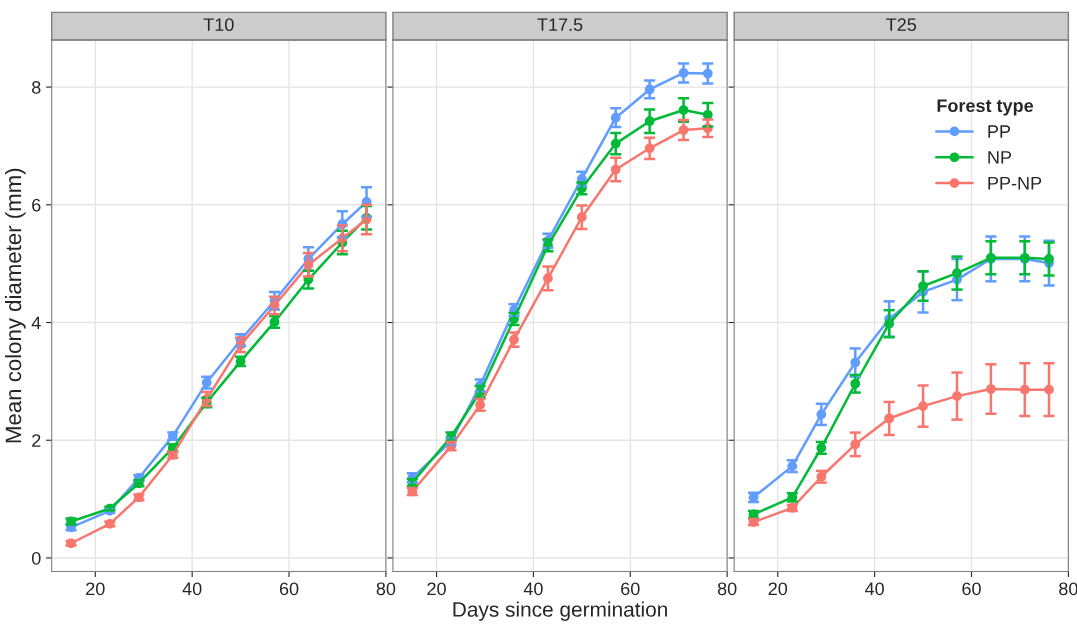 Image resolution: width=1077 pixels, height=635 pixels. What do you see at coordinates (999, 131) in the screenshot?
I see `legend-label: PP` at bounding box center [999, 131].